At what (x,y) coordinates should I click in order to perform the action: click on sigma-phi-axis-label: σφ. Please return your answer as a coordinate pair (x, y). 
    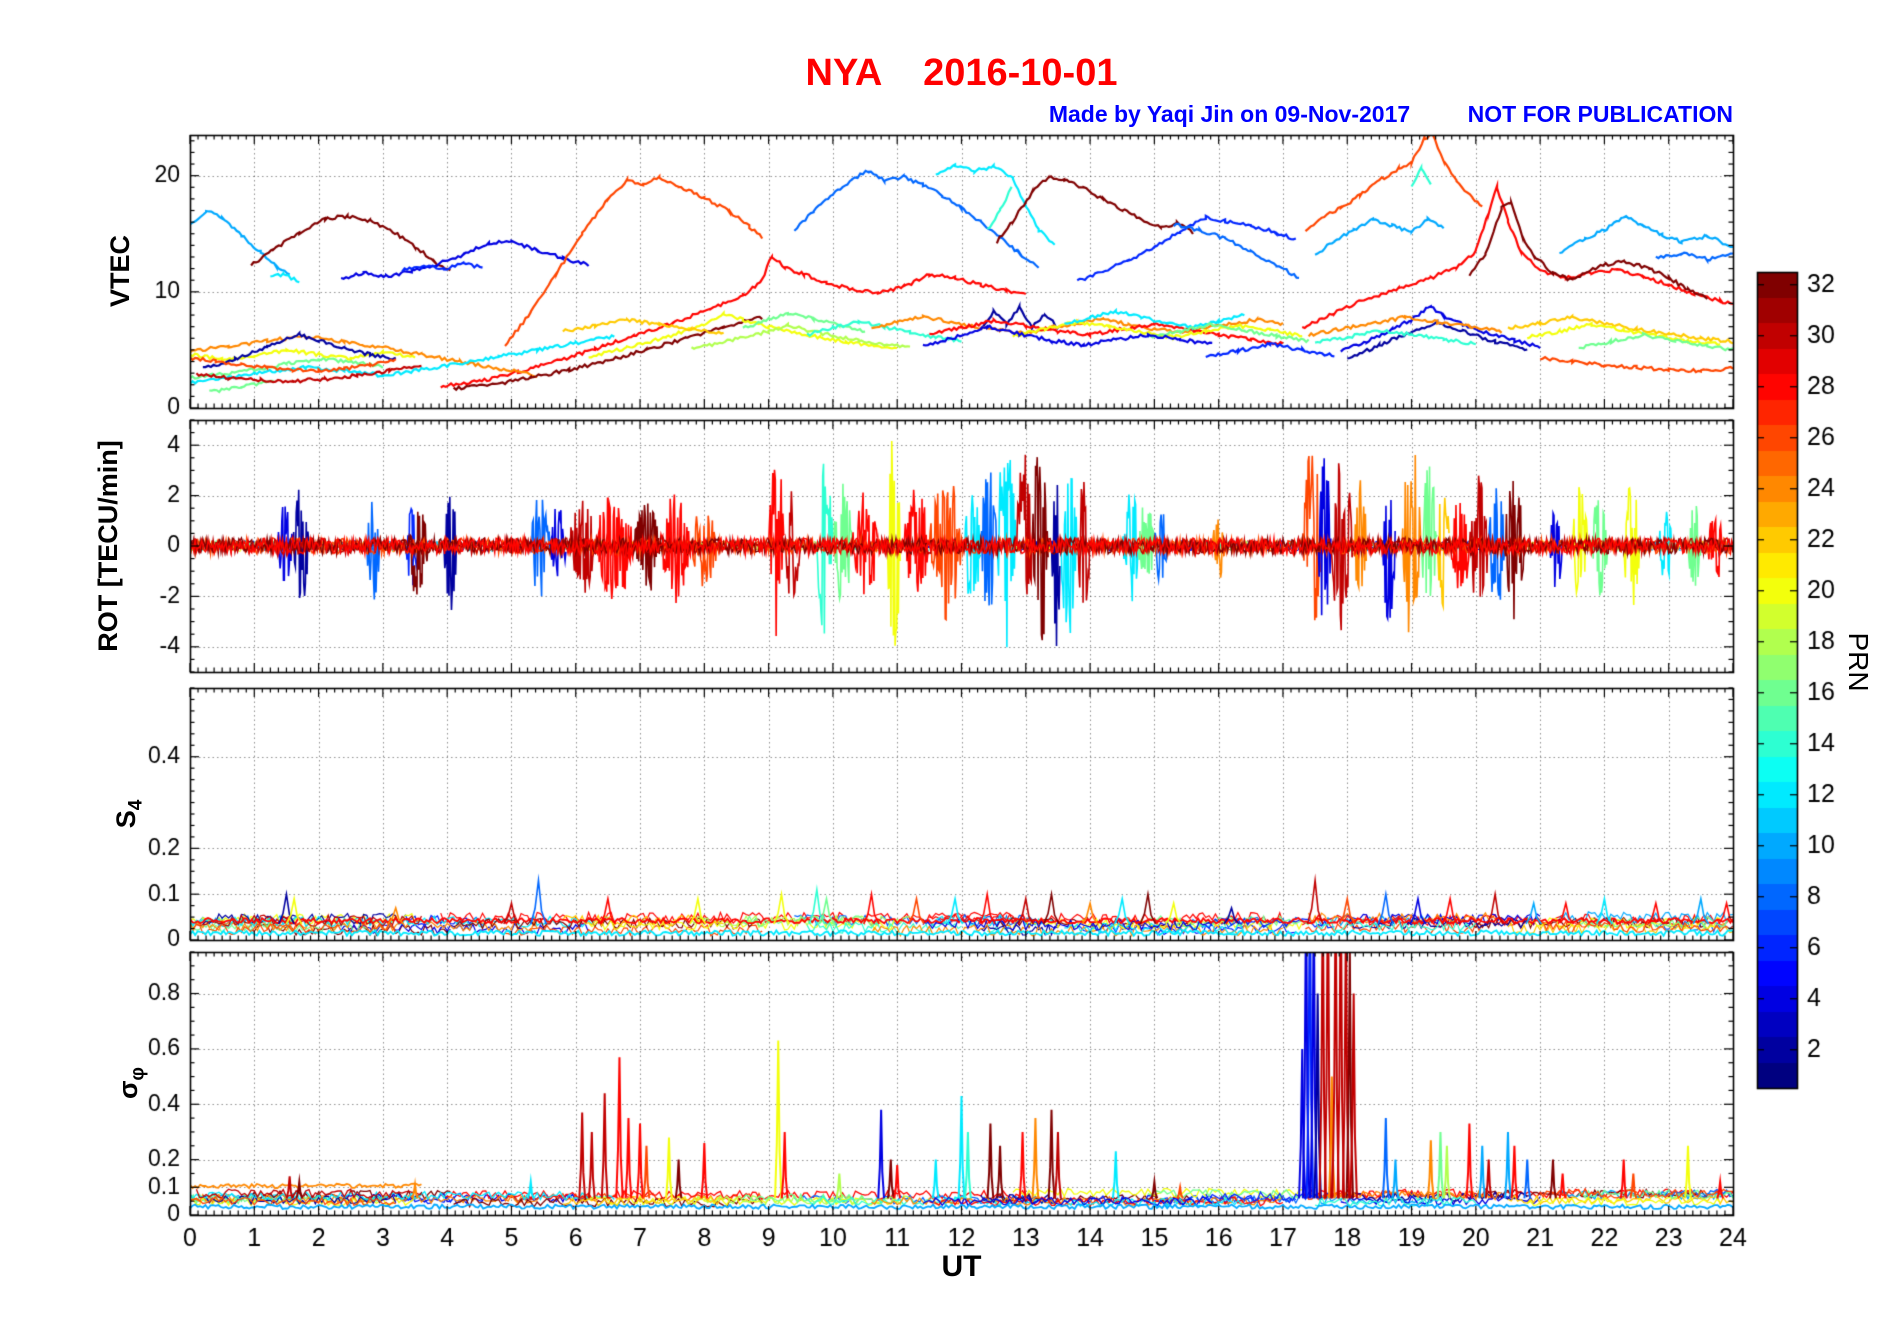
    Looking at the image, I should click on (129, 1083).